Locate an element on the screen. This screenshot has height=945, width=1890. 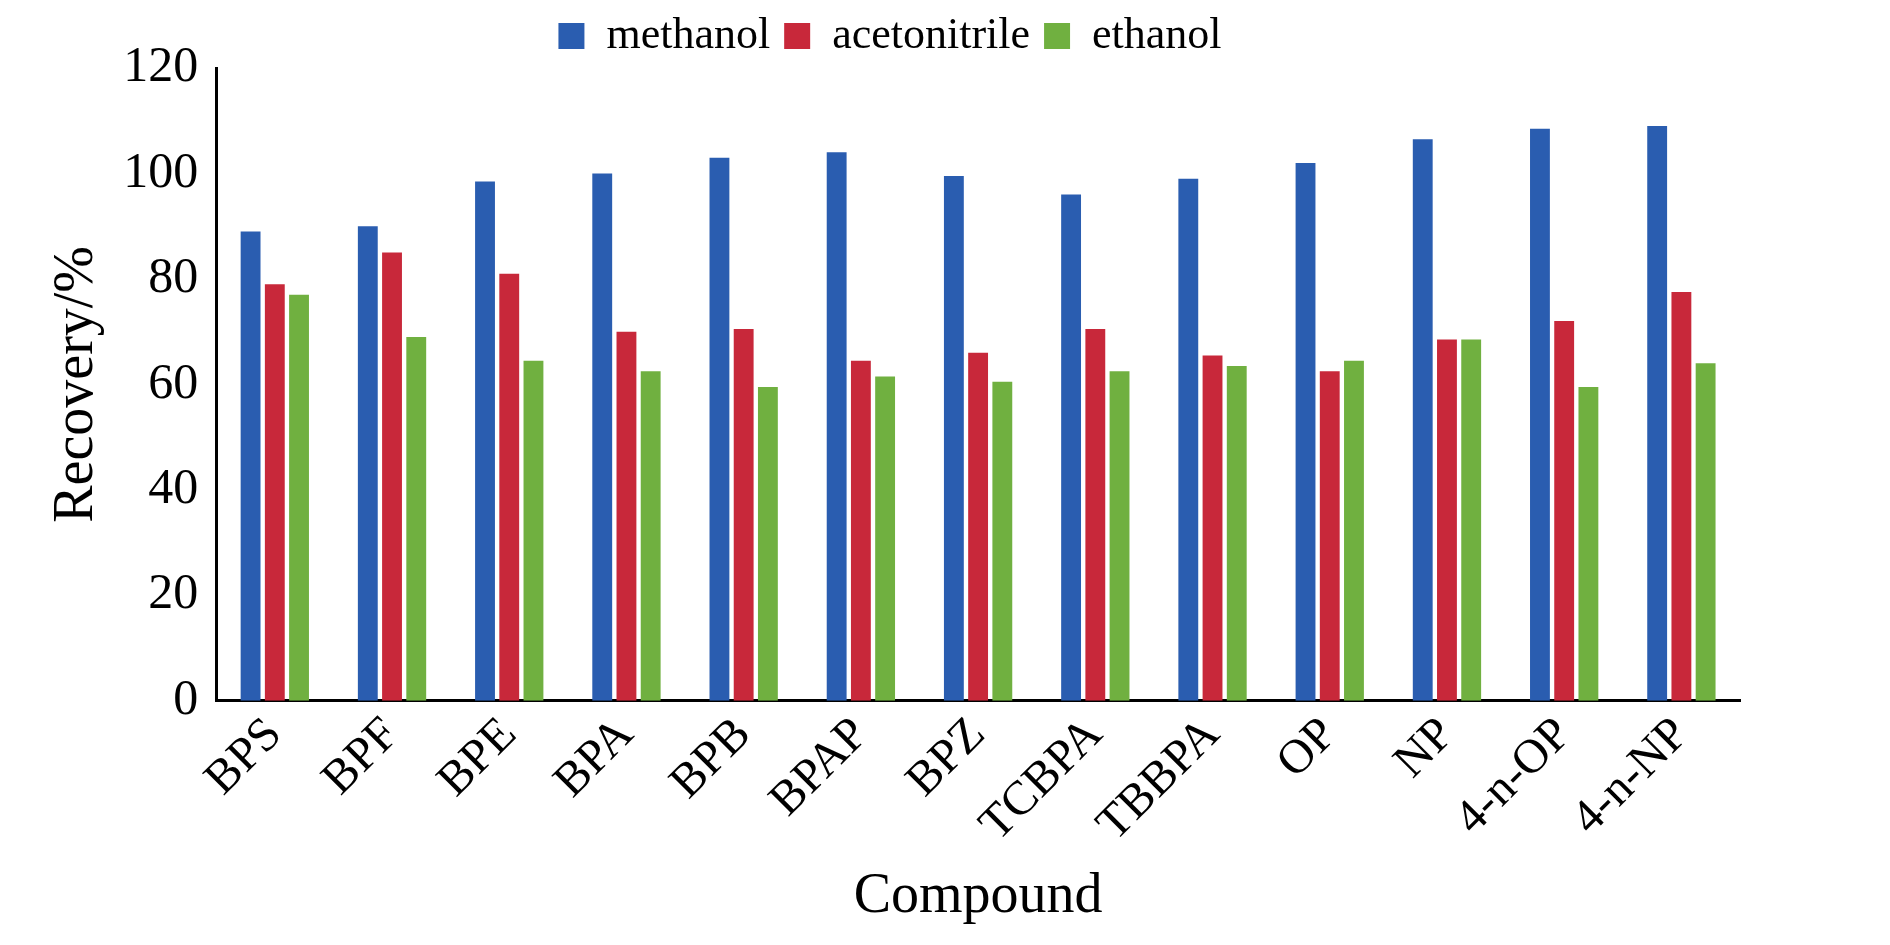
y-tick-label: 20 is located at coordinates (173, 591).